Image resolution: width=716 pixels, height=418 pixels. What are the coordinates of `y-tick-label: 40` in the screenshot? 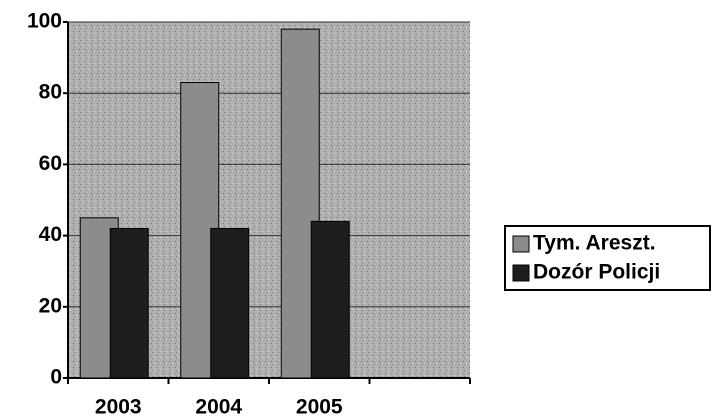 It's located at (50, 234).